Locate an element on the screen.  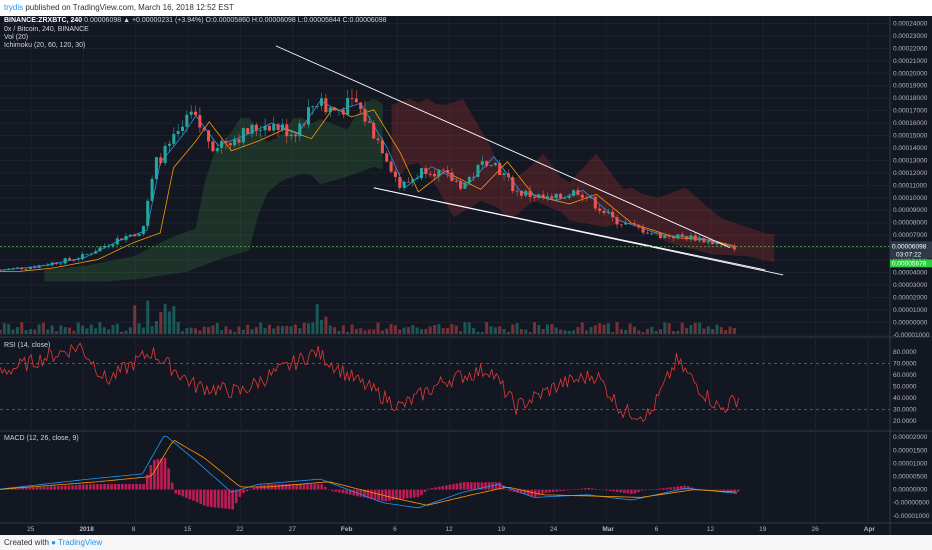
rsi-tick-label: 40.0000 is located at coordinates (905, 398).